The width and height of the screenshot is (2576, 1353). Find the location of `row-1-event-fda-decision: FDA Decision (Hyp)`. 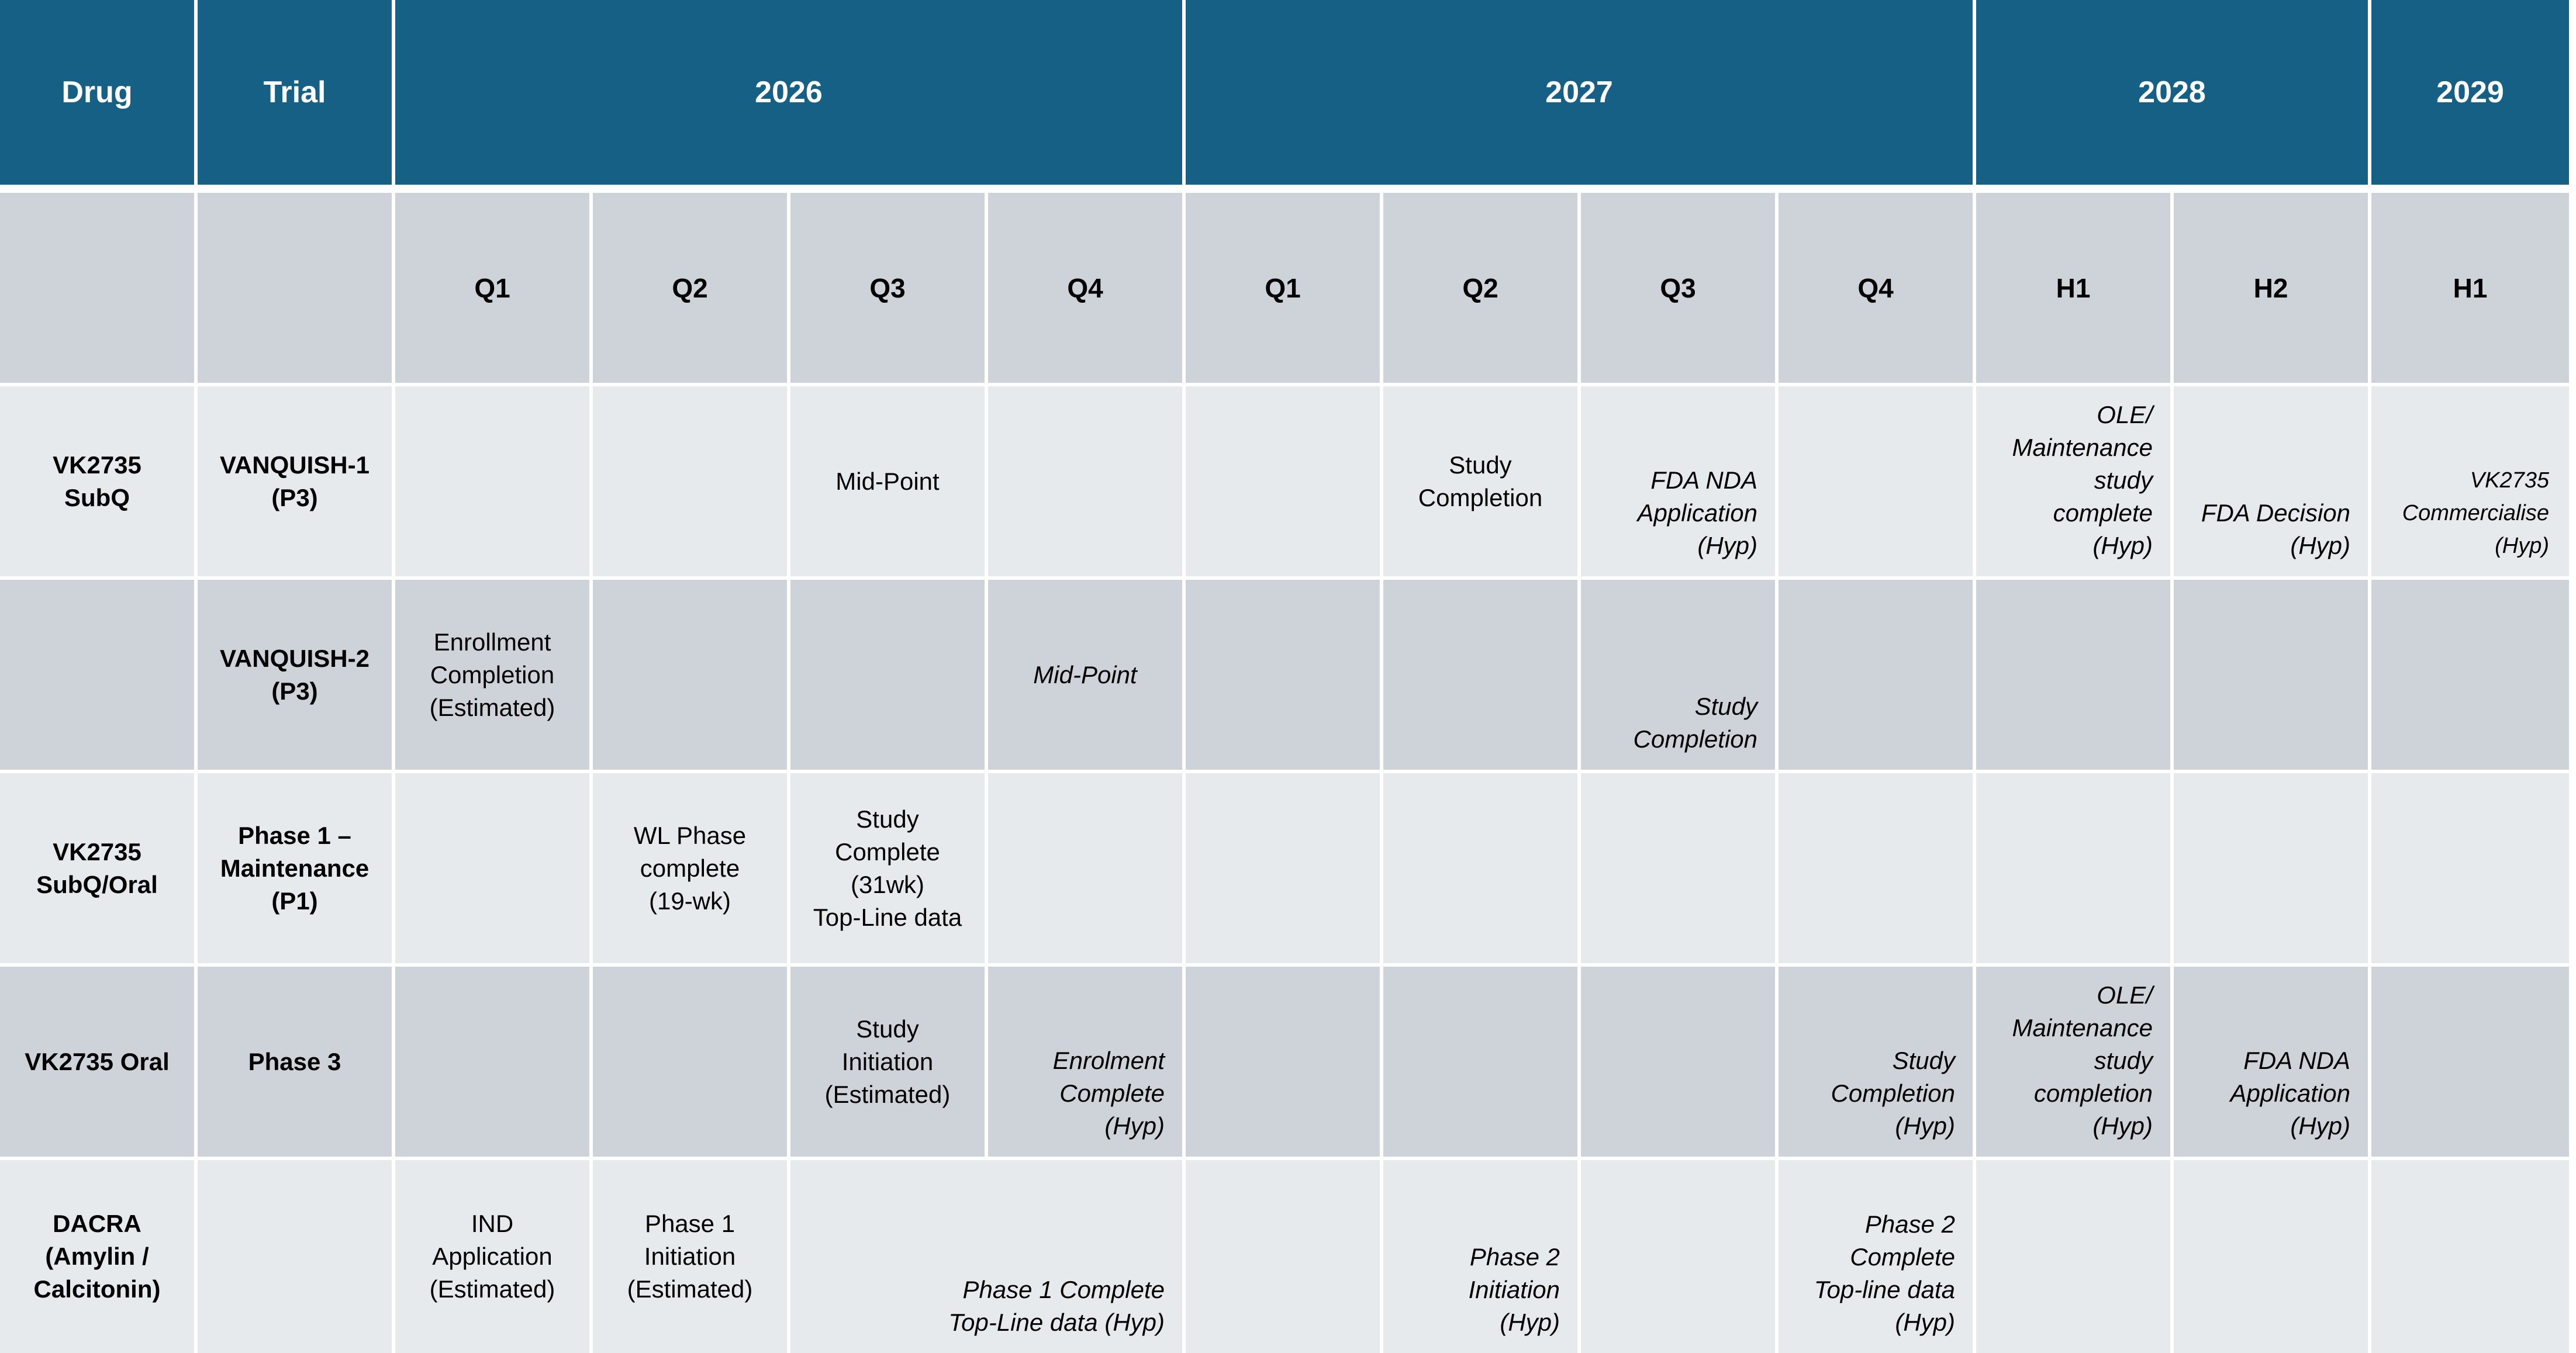

row-1-event-fda-decision: FDA Decision (Hyp) is located at coordinates (2272, 483).